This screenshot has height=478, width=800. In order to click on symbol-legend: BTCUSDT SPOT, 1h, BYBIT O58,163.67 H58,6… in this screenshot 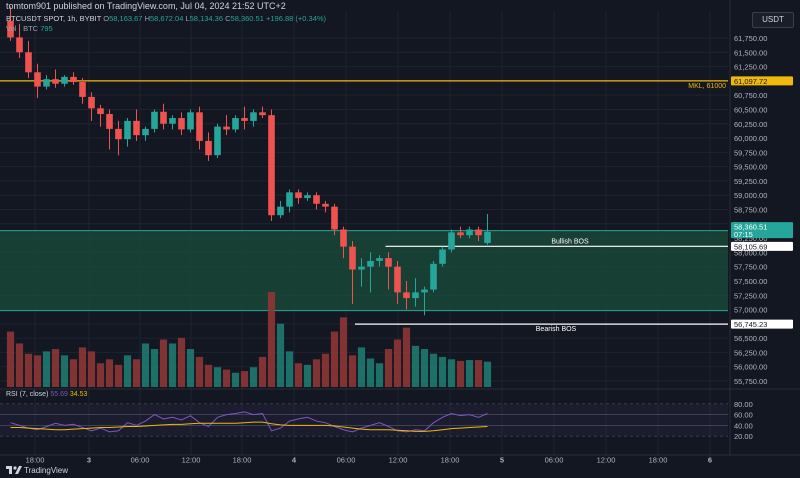, I will do `click(166, 24)`.